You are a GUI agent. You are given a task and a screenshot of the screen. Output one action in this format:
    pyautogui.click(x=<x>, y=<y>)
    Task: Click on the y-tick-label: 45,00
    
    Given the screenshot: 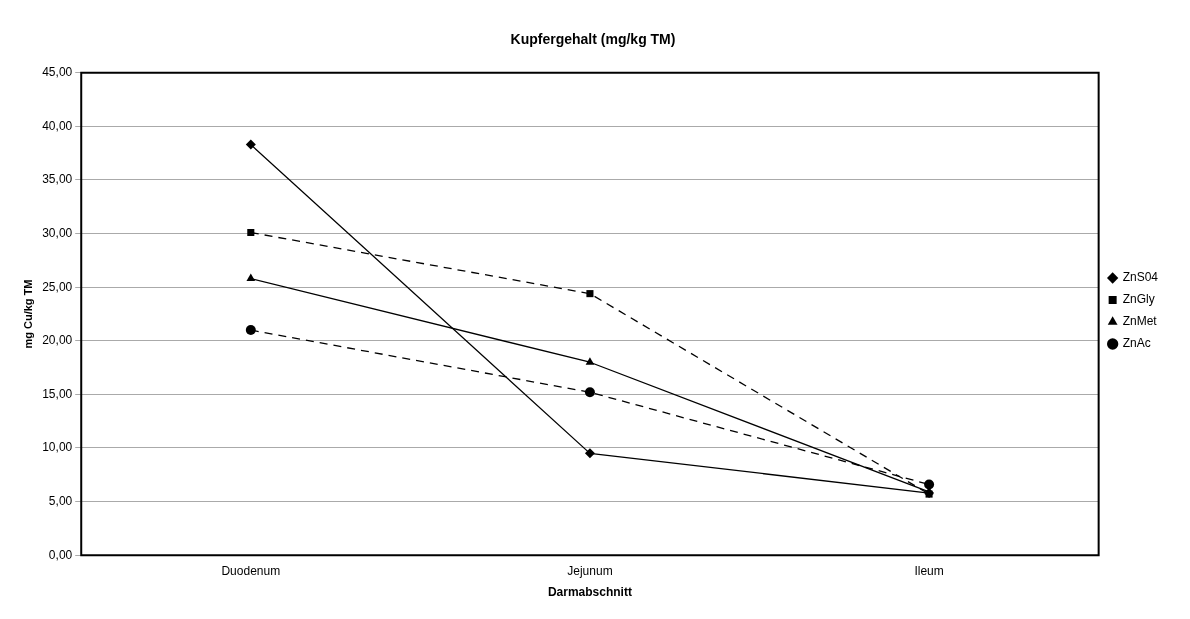 What is the action you would take?
    pyautogui.click(x=57, y=72)
    